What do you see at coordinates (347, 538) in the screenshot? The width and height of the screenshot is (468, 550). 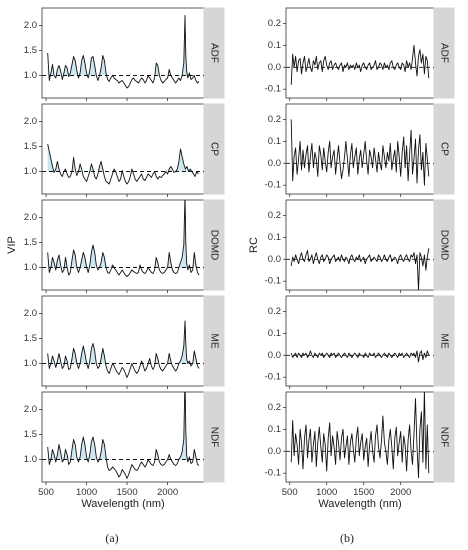 I see `caption-b: (b)` at bounding box center [347, 538].